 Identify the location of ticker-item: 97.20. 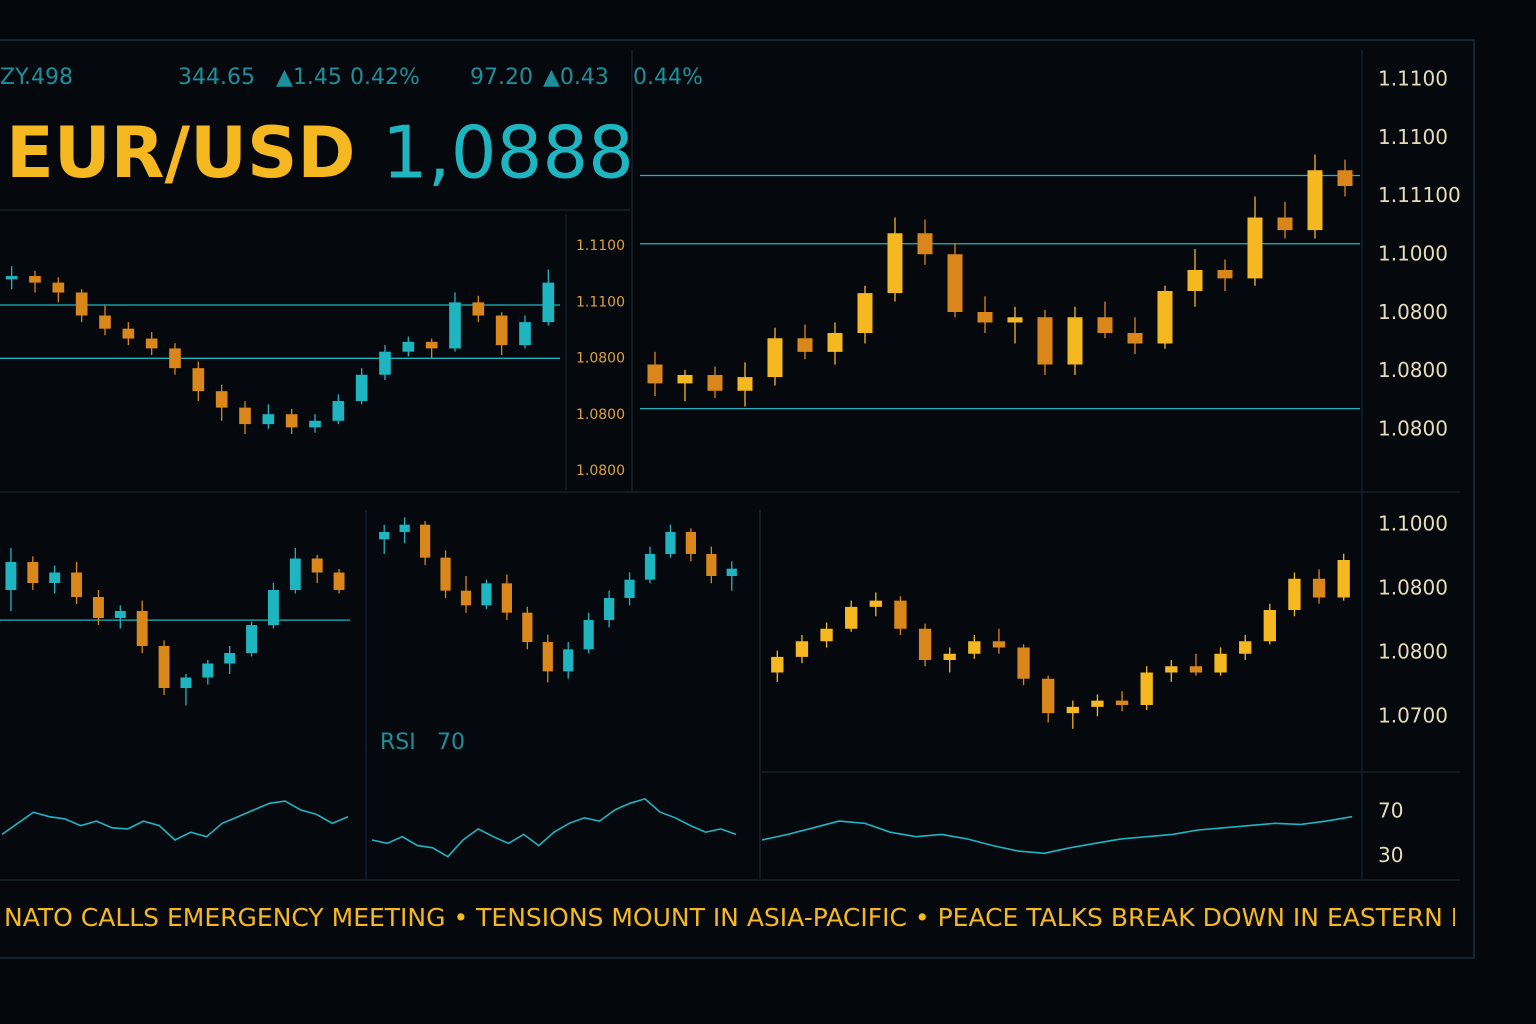
(501, 77).